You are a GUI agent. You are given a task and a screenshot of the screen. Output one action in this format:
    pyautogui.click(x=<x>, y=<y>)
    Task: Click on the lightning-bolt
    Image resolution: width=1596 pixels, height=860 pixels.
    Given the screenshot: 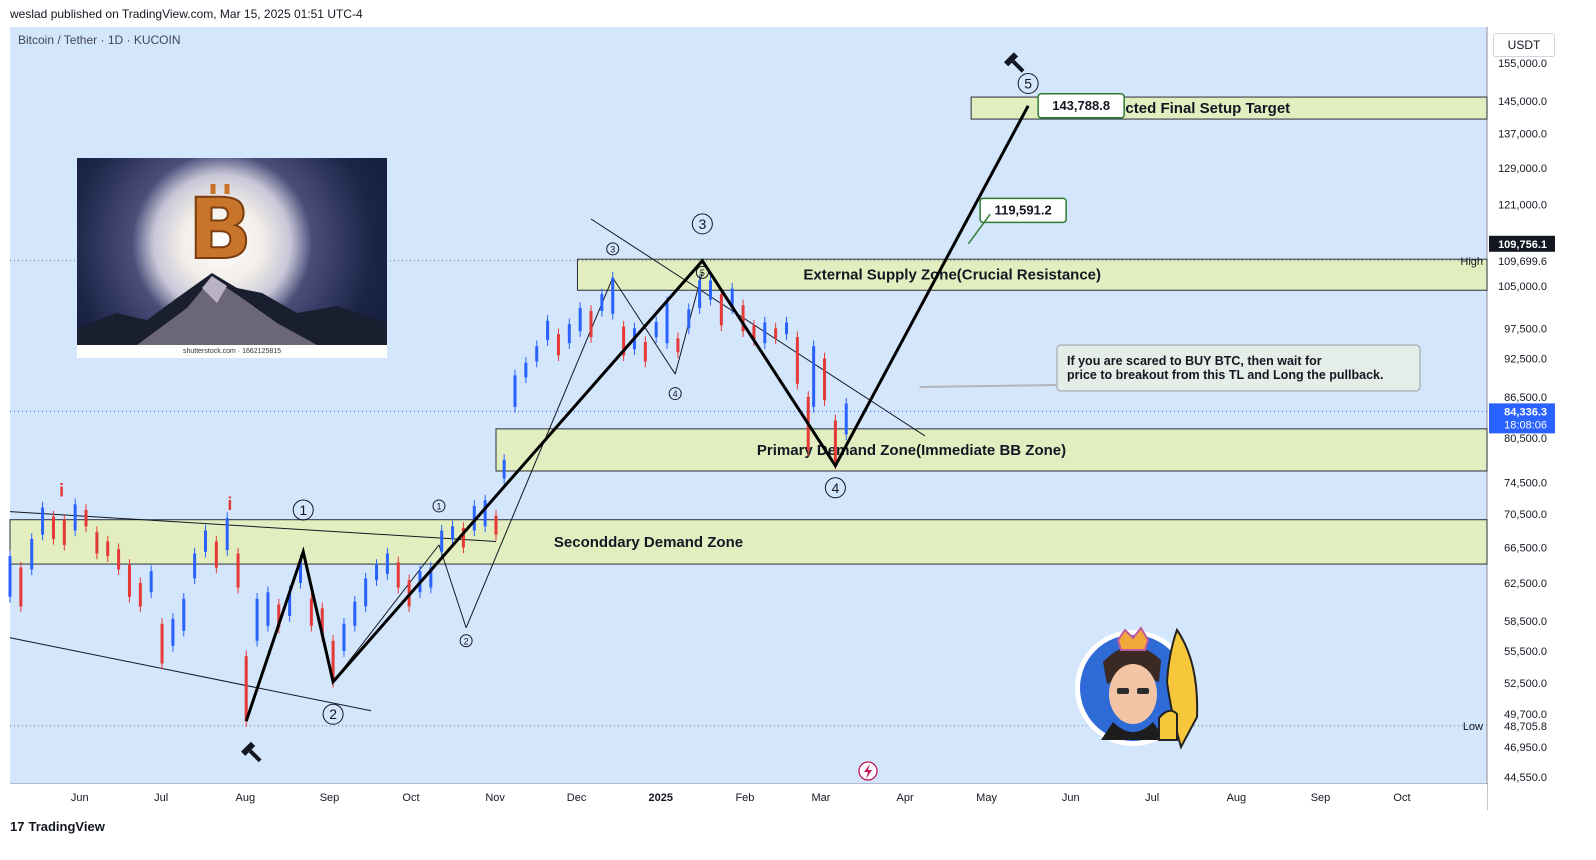 What is the action you would take?
    pyautogui.click(x=868, y=771)
    